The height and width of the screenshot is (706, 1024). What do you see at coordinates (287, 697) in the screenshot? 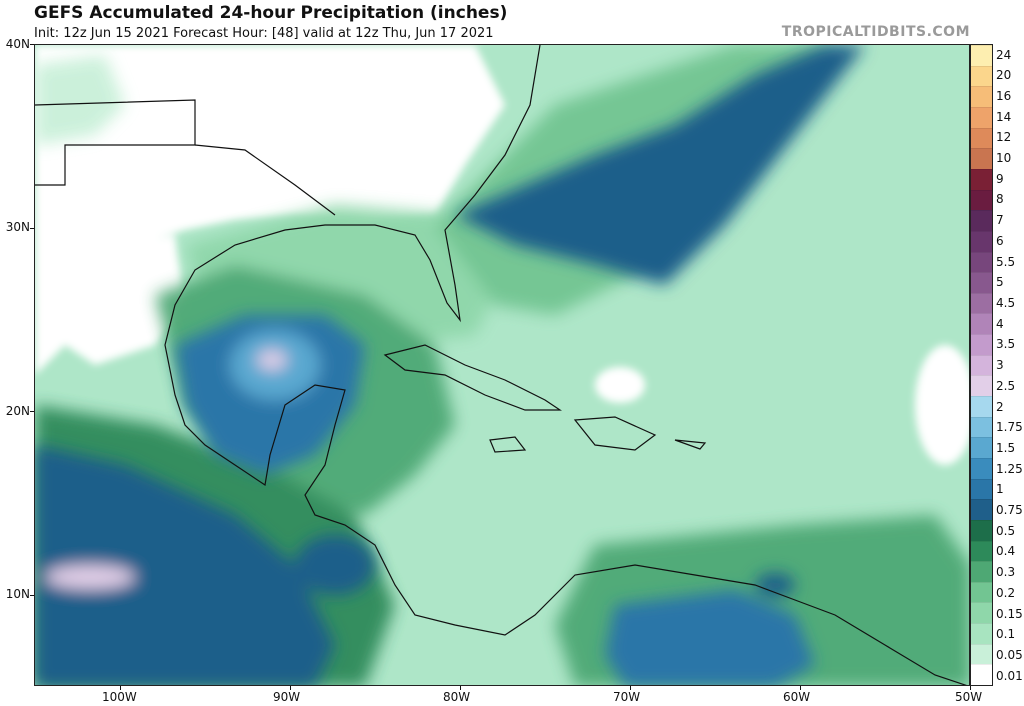
I see `lon-label-90w: 90W` at bounding box center [287, 697].